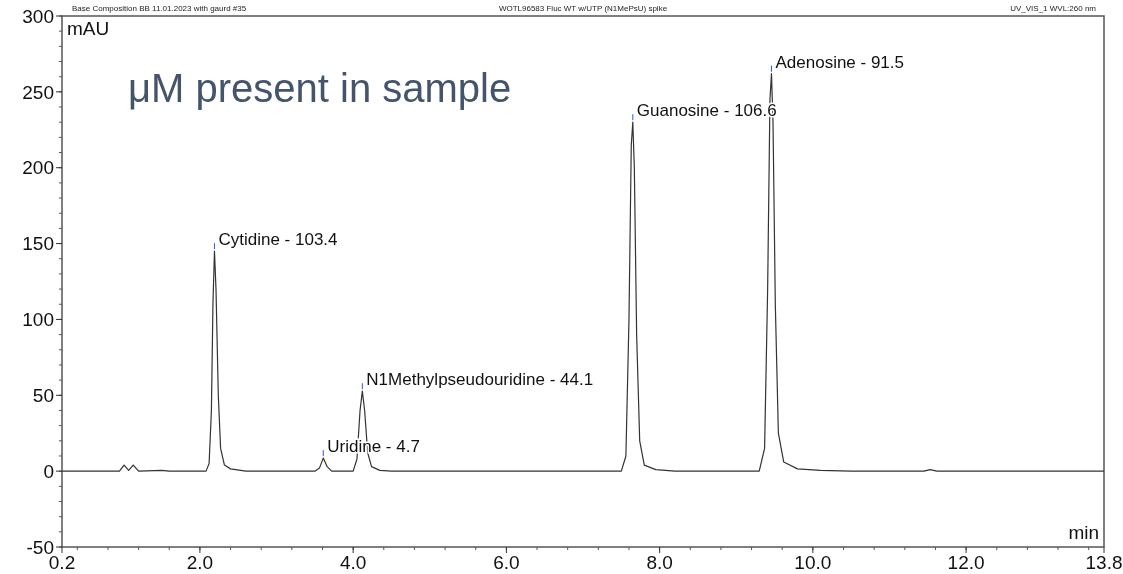  Describe the element at coordinates (353, 562) in the screenshot. I see `x-tick-label: 4.0` at that location.